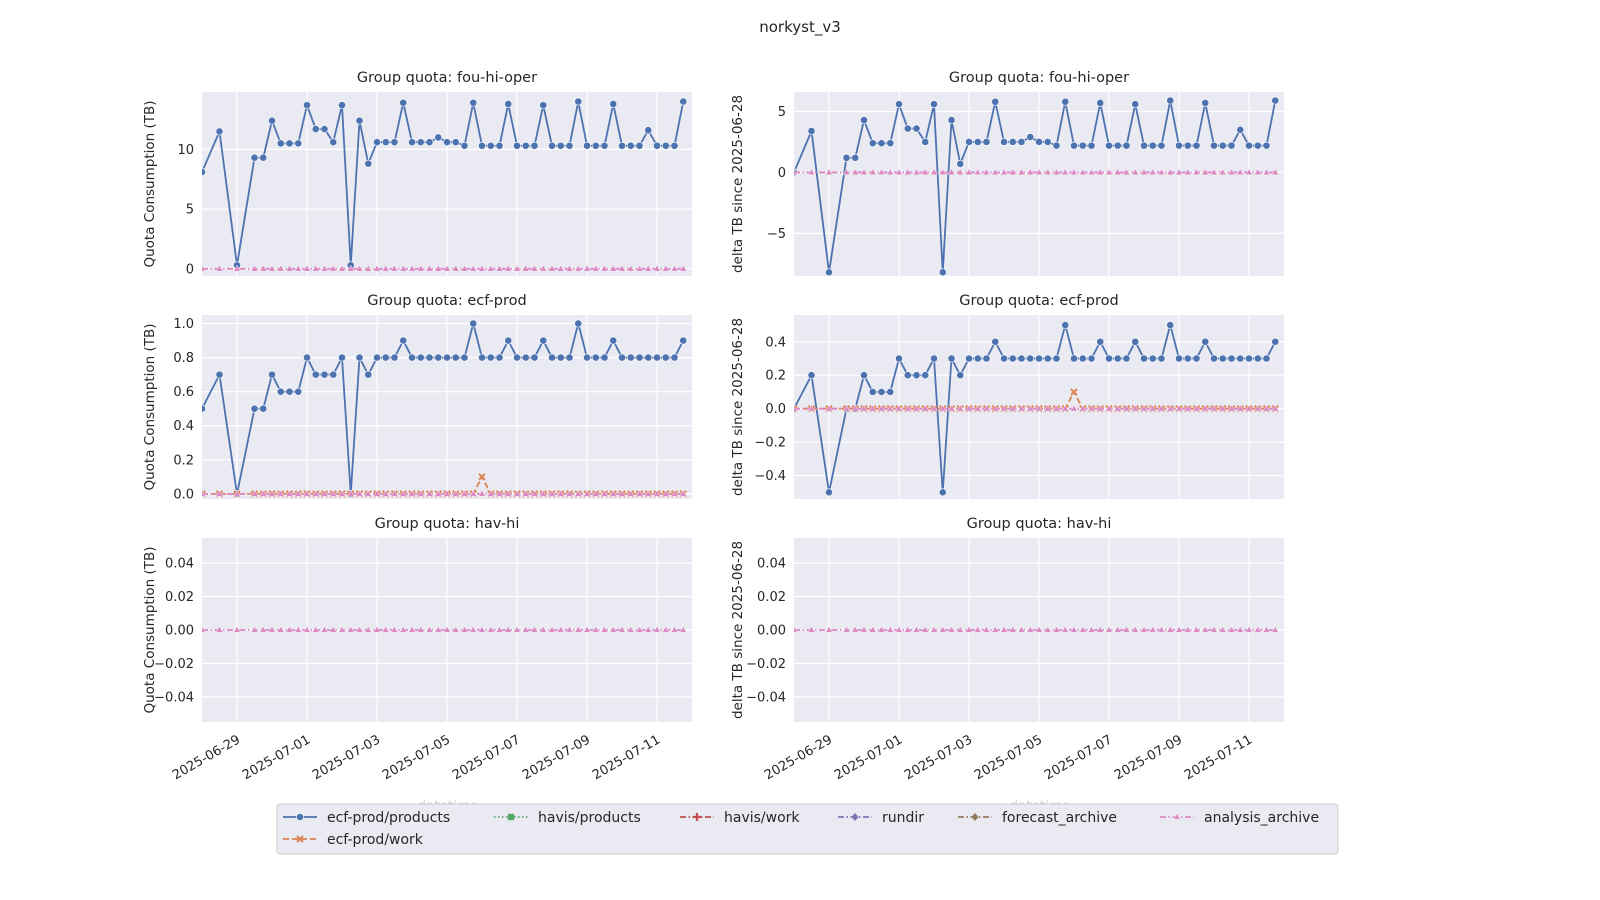 This screenshot has height=900, width=1600. Describe the element at coordinates (1059, 818) in the screenshot. I see `legend-label: forecast_archive` at that location.